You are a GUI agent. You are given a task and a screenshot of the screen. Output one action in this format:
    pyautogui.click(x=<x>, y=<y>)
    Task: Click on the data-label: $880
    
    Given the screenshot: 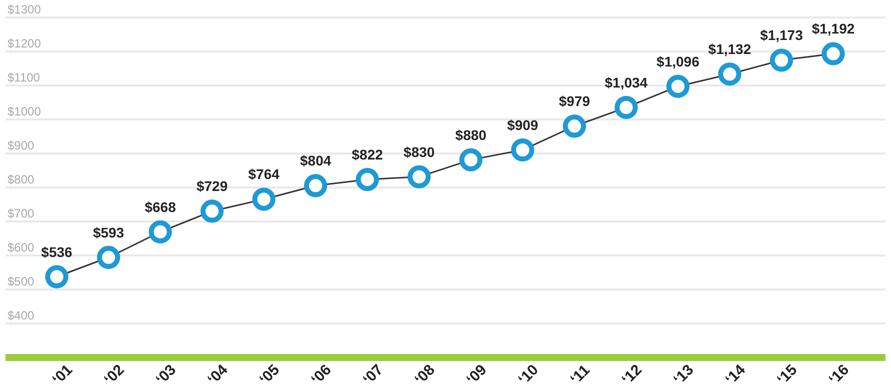 What is the action you would take?
    pyautogui.click(x=471, y=134)
    